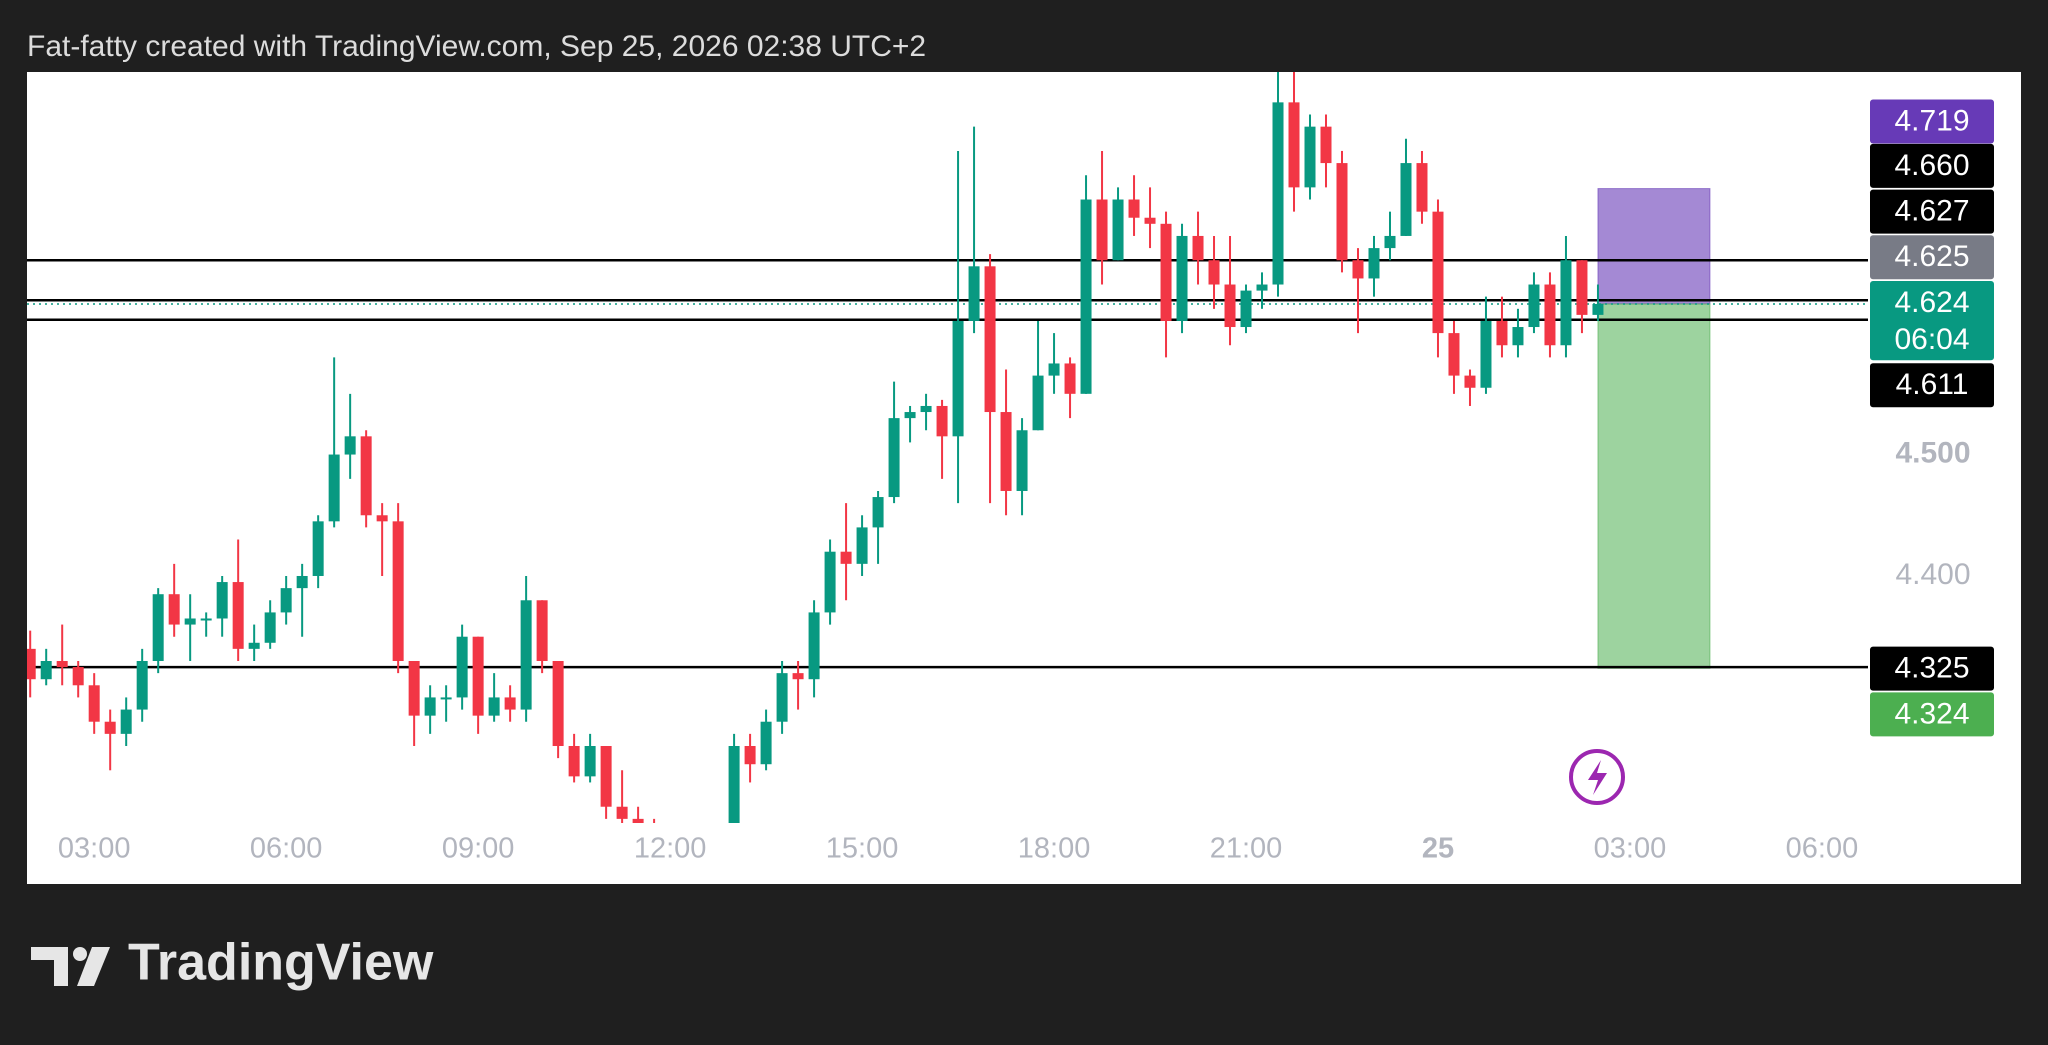 The image size is (2048, 1045). What do you see at coordinates (1931, 339) in the screenshot?
I see `countdown-label: 06:04` at bounding box center [1931, 339].